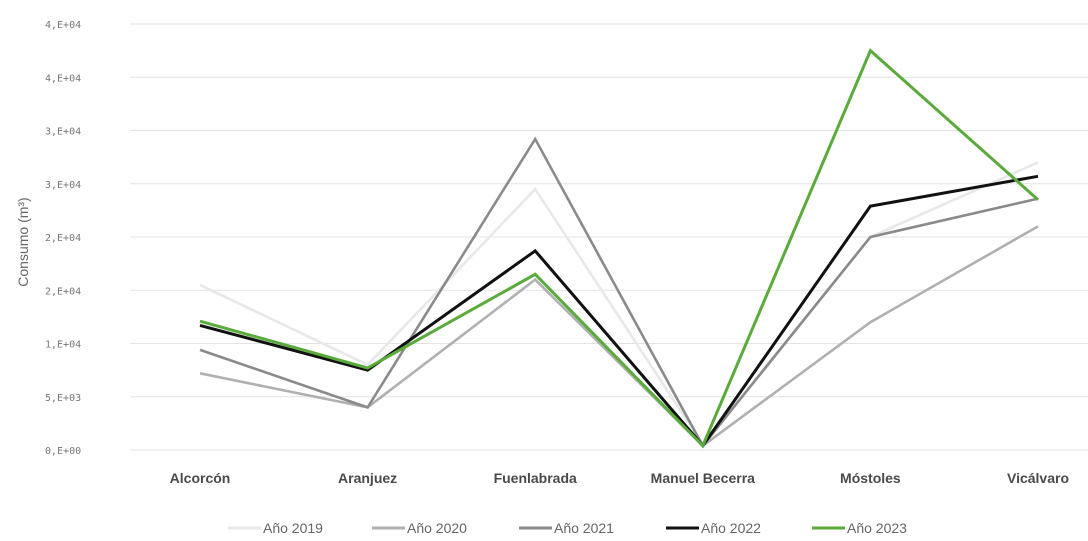 Image resolution: width=1088 pixels, height=541 pixels. I want to click on legend-label: Año 2021, so click(584, 528).